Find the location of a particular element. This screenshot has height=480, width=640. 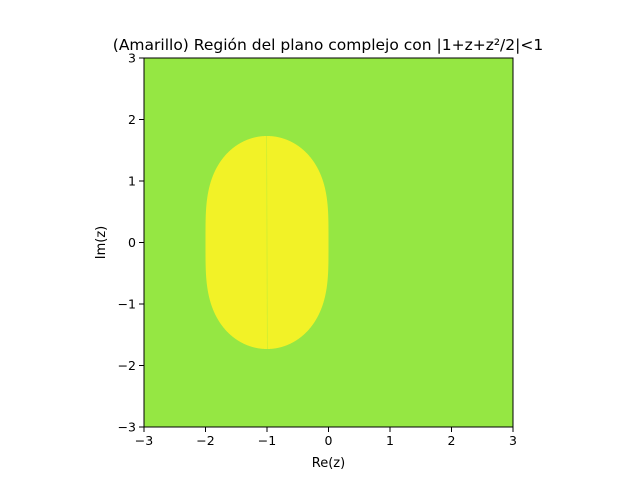

y-tick-label: 2 is located at coordinates (132, 119).